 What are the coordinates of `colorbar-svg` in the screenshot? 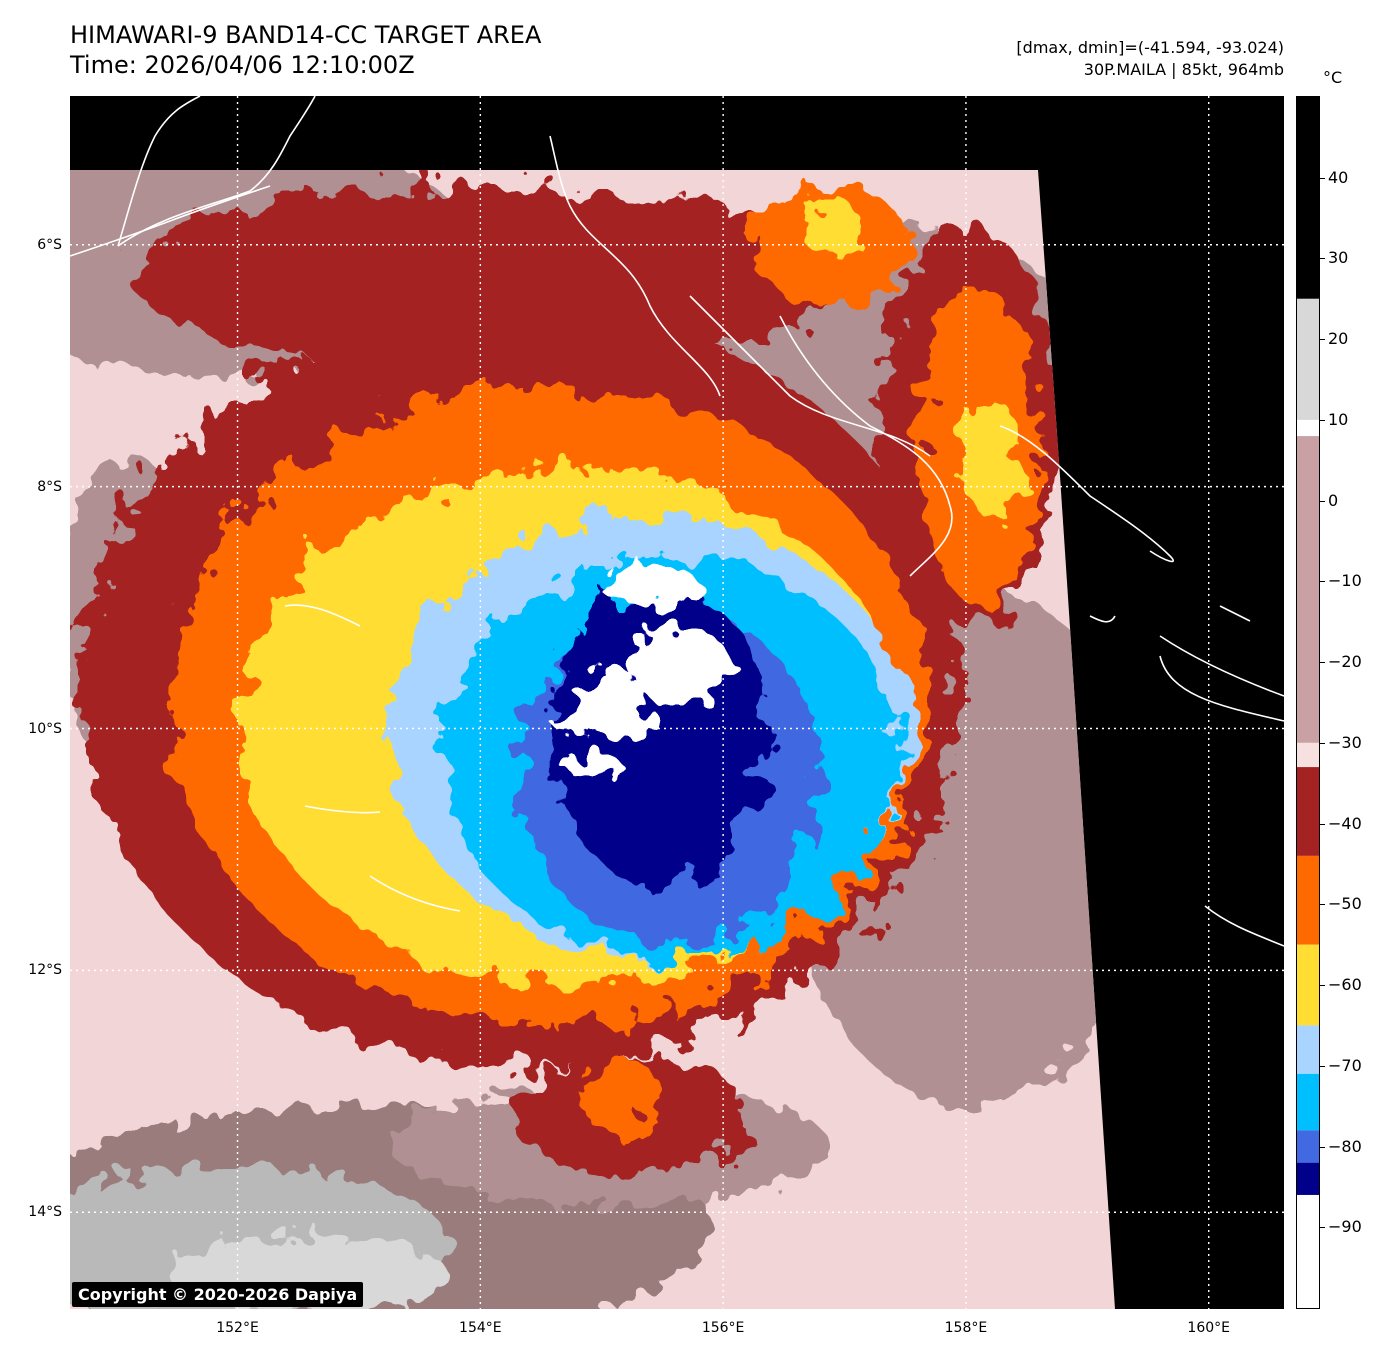 It's located at (1308, 702).